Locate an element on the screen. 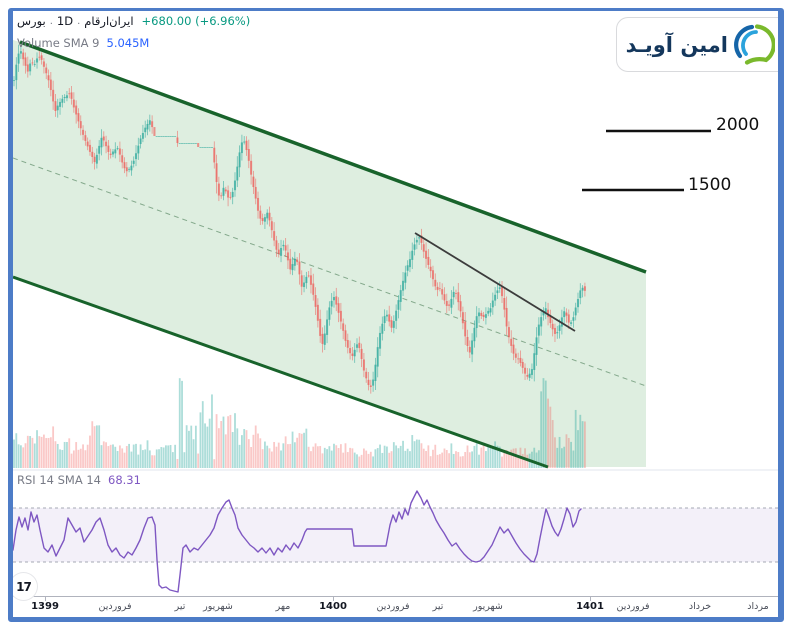 The image size is (794, 630). x-axis-year-label: 1399 is located at coordinates (45, 606).